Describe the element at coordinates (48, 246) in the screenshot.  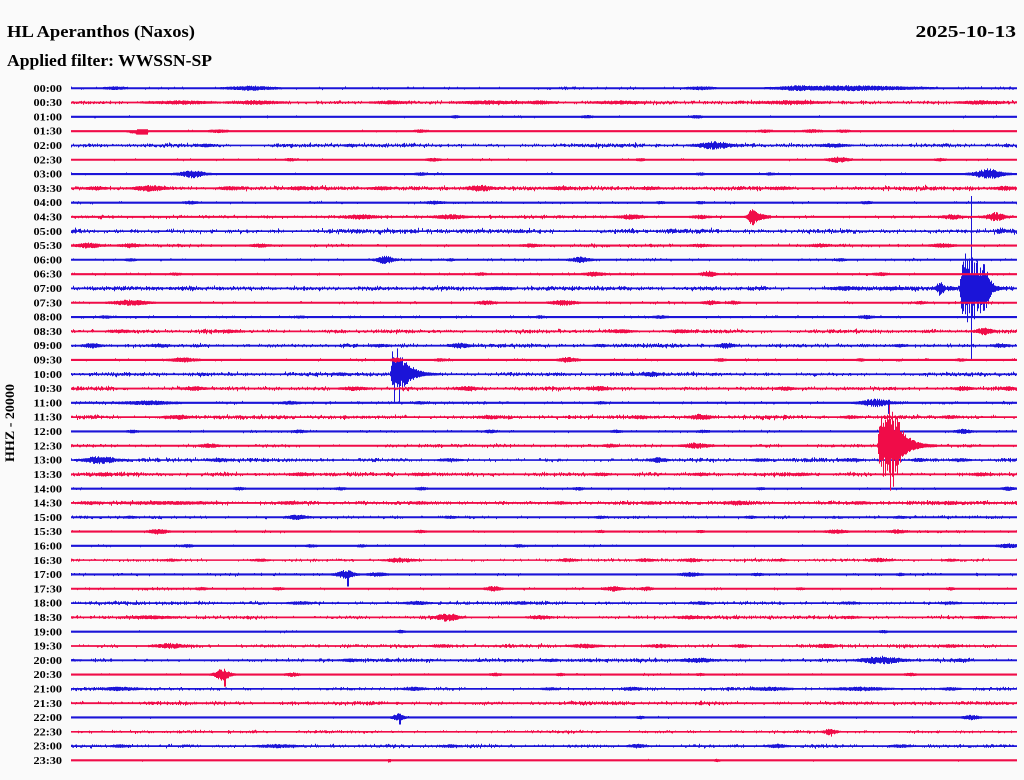
I see `svg-text: 05:30` at that location.